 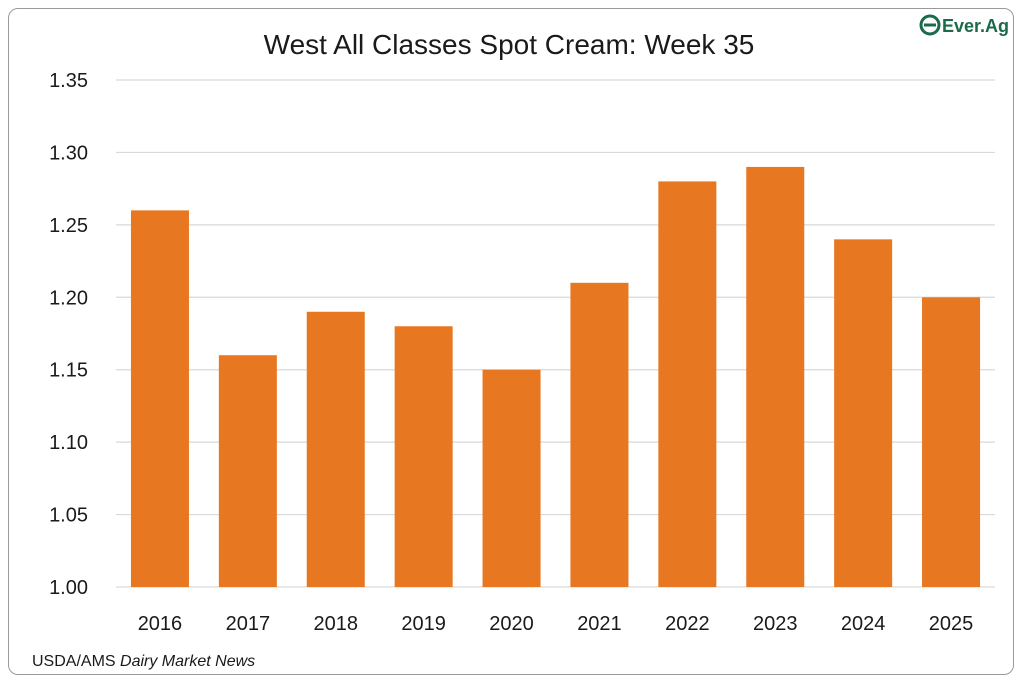 What do you see at coordinates (863, 624) in the screenshot?
I see `x-tick-label: 2024` at bounding box center [863, 624].